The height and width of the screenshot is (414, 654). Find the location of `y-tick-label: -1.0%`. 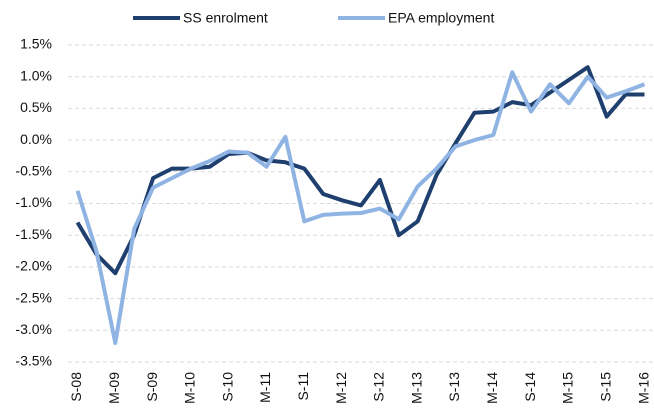

y-tick-label: -1.0% is located at coordinates (33, 202).